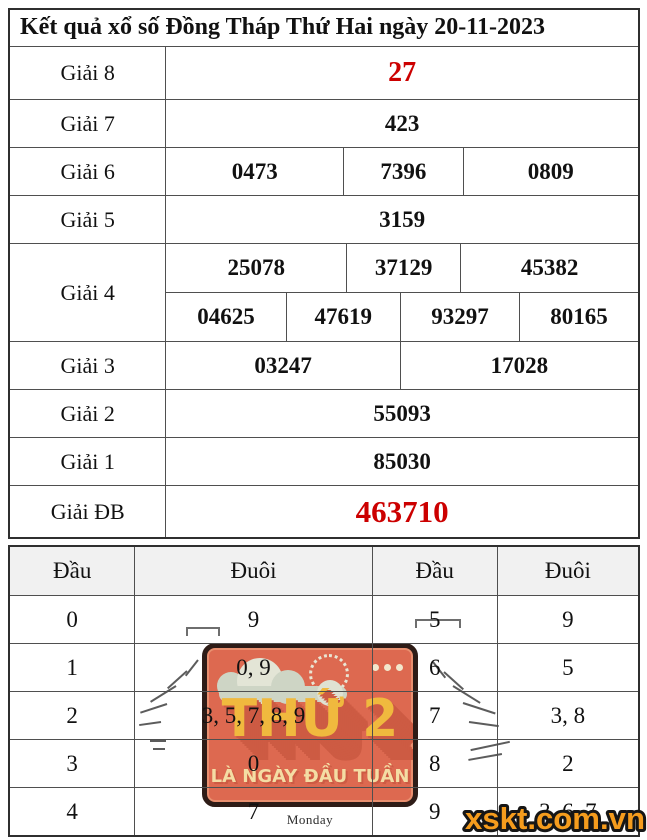 The height and width of the screenshot is (840, 647). I want to click on prize-values: 85030, so click(402, 461).